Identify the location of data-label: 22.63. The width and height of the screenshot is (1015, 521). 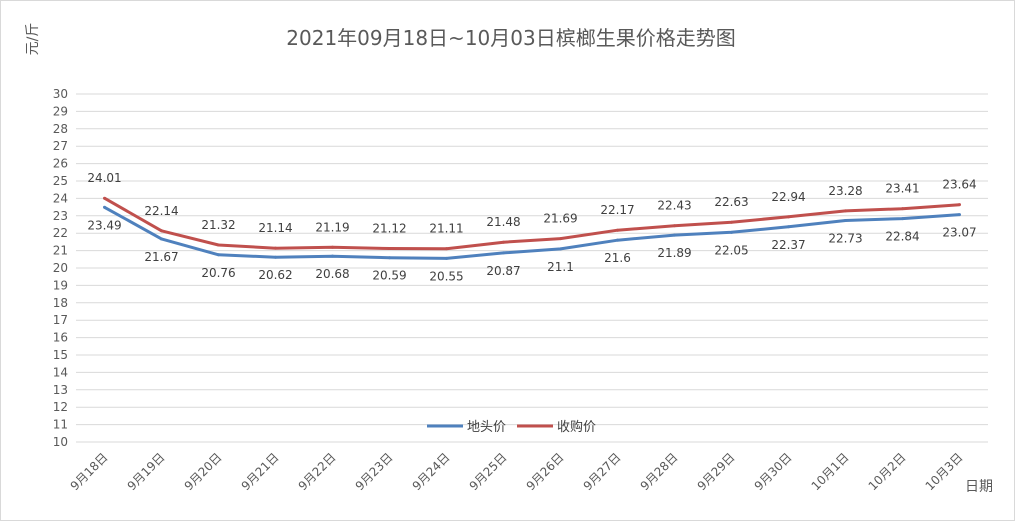
(731, 202).